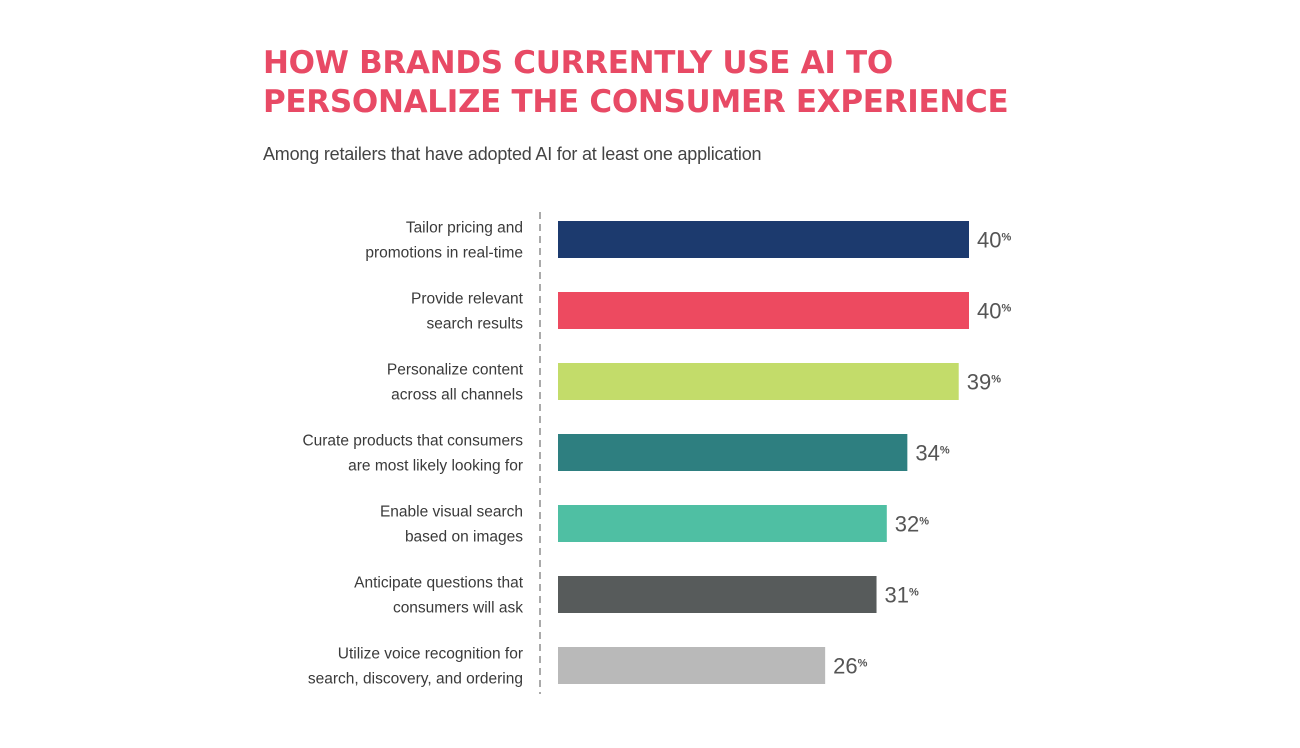  I want to click on value-label-6: 31%, so click(902, 595).